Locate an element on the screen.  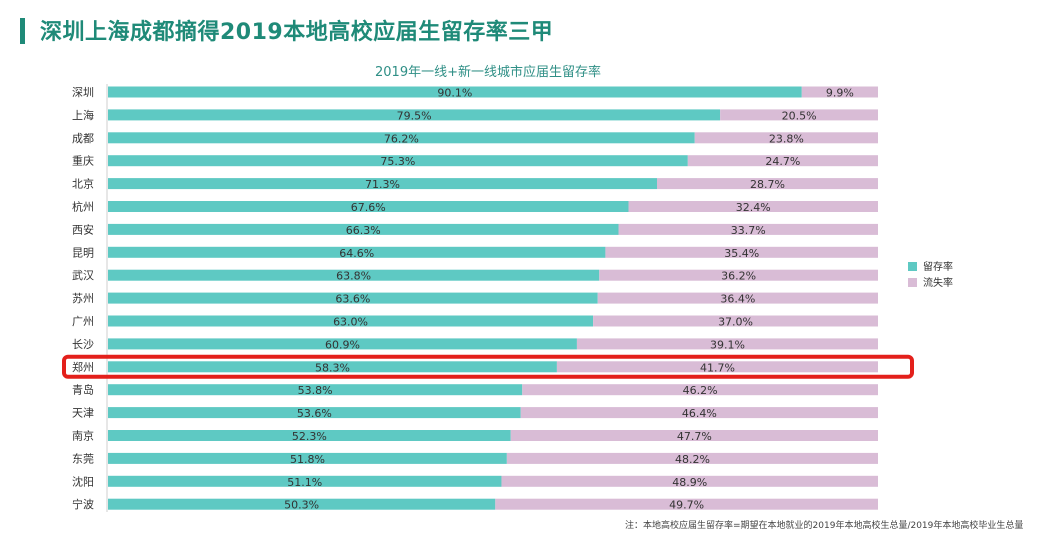
outflow-value-label: 47.7% is located at coordinates (694, 436).